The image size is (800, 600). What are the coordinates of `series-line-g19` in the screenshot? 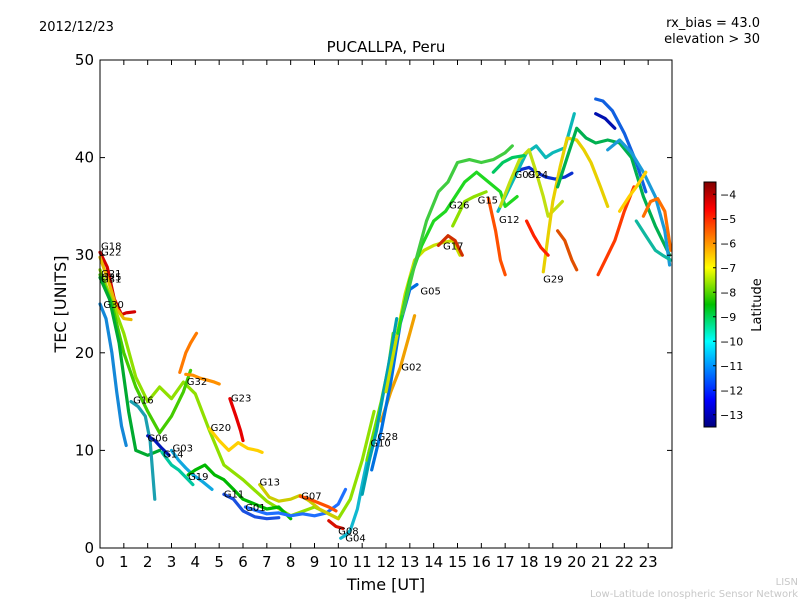 It's located at (239, 492).